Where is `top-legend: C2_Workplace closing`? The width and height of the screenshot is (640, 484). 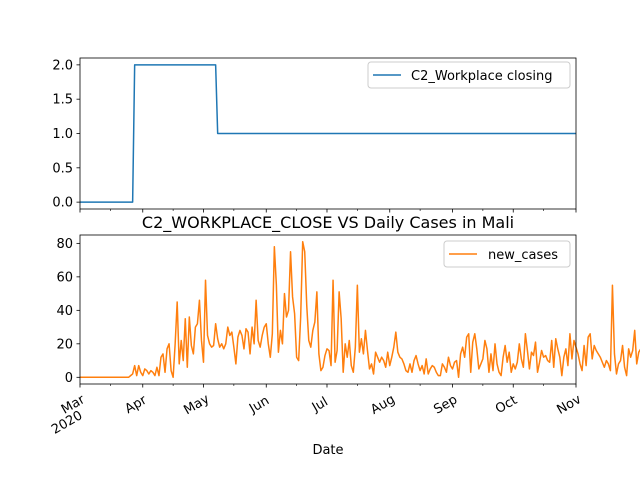 top-legend: C2_Workplace closing is located at coordinates (469, 75).